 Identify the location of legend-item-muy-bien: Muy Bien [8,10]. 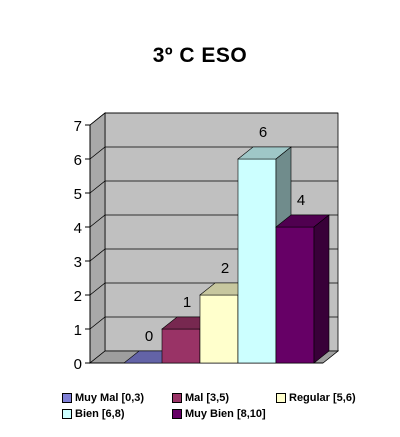
(219, 414).